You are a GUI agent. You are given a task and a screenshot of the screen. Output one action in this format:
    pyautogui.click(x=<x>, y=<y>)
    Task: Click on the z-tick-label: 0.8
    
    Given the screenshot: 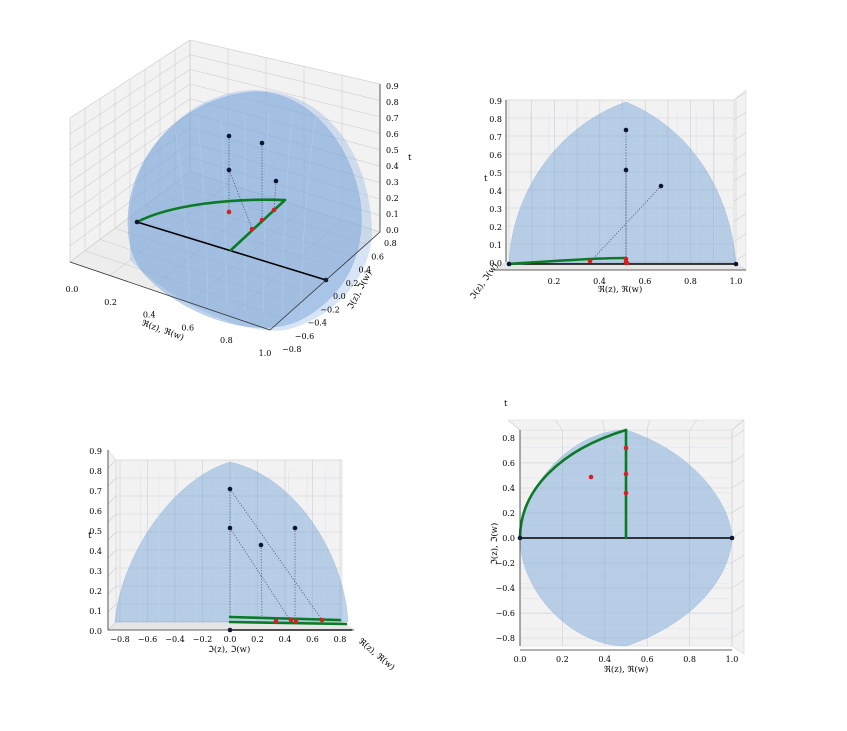 What is the action you would take?
    pyautogui.click(x=95, y=471)
    